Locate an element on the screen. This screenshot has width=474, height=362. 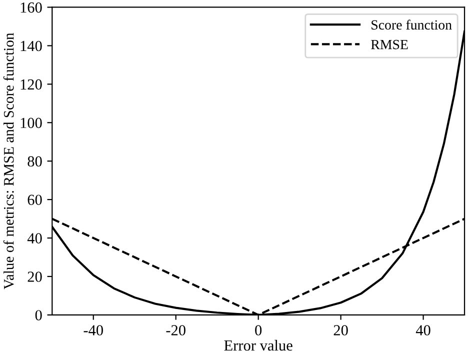
x-tick-label: -40 is located at coordinates (93, 330).